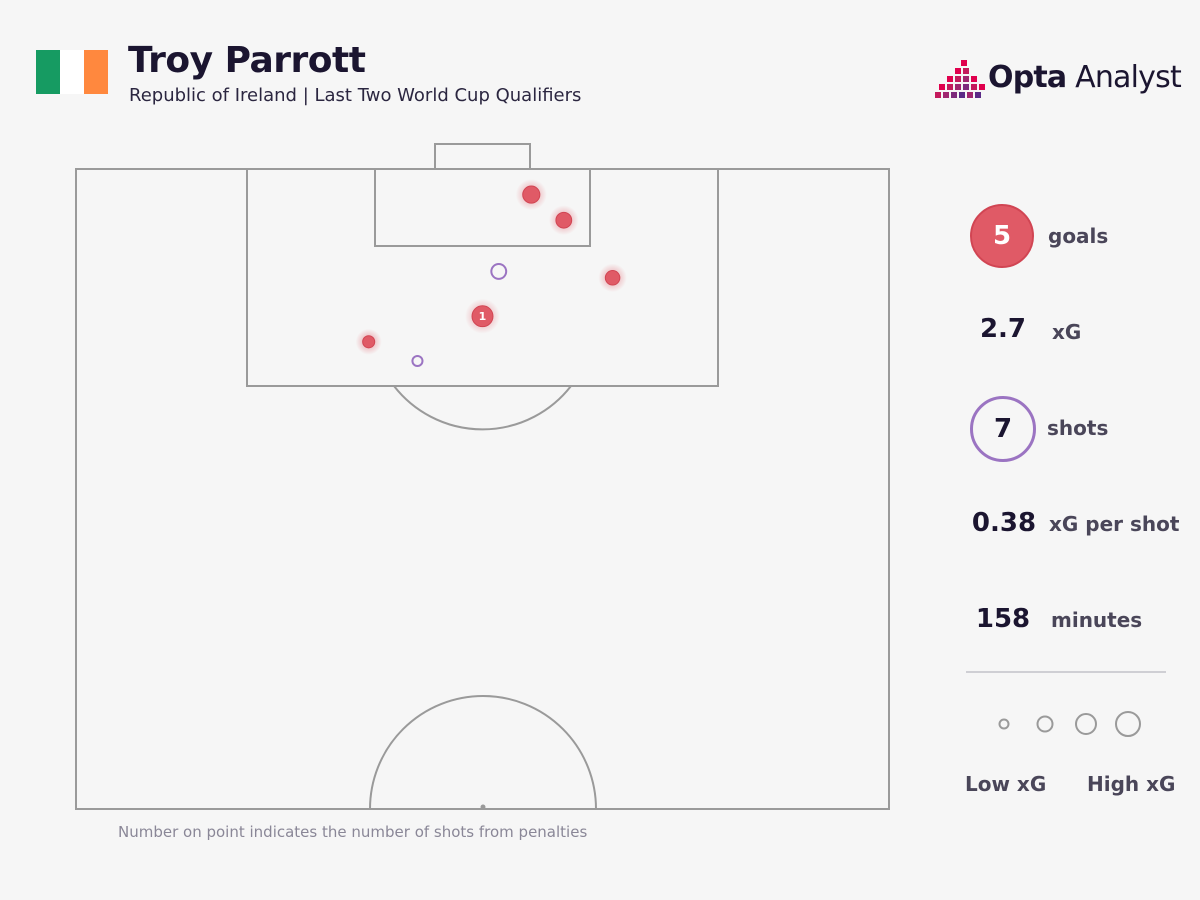 The width and height of the screenshot is (1200, 900). I want to click on flag-orange-band, so click(96, 72).